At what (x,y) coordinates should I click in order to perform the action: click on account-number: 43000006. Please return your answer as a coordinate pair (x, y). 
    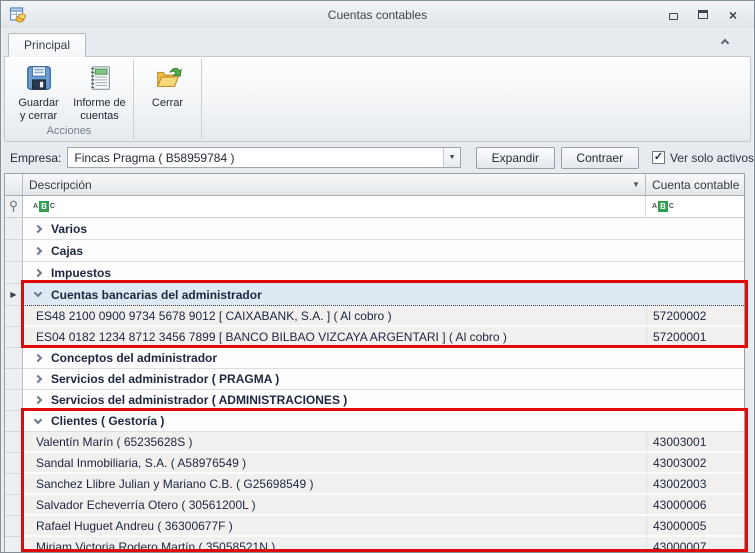
    Looking at the image, I should click on (695, 505).